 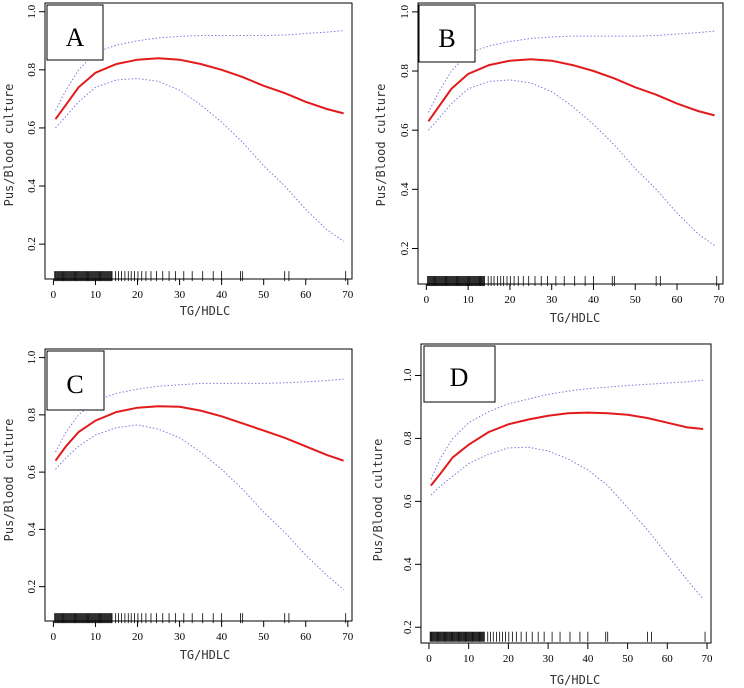 I want to click on panel-a-label: A, so click(x=75, y=37).